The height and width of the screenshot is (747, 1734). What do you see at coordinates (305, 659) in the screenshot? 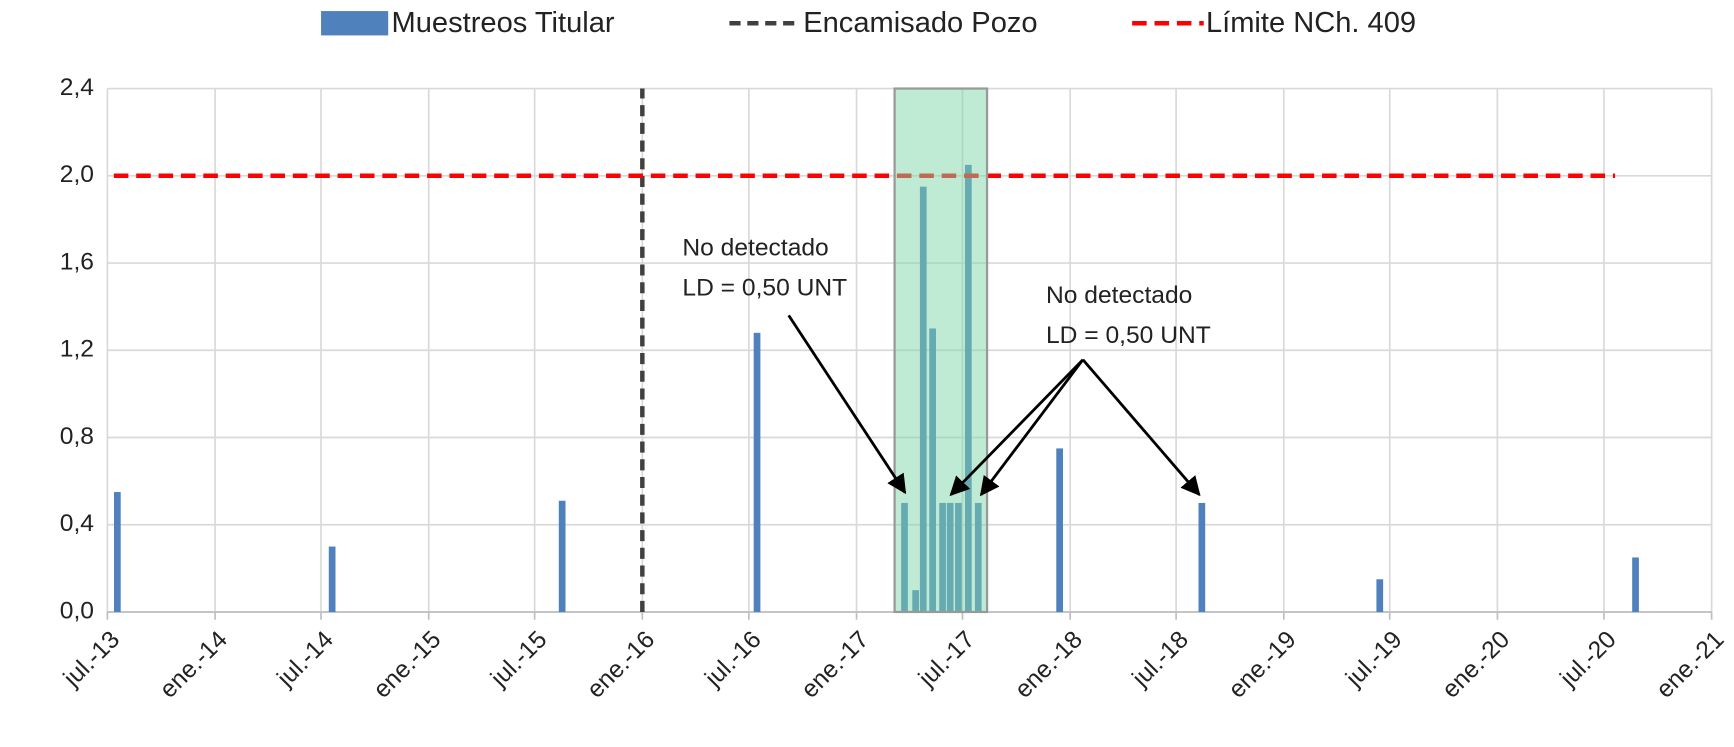
I see `x-tick-label: jul.-14` at bounding box center [305, 659].